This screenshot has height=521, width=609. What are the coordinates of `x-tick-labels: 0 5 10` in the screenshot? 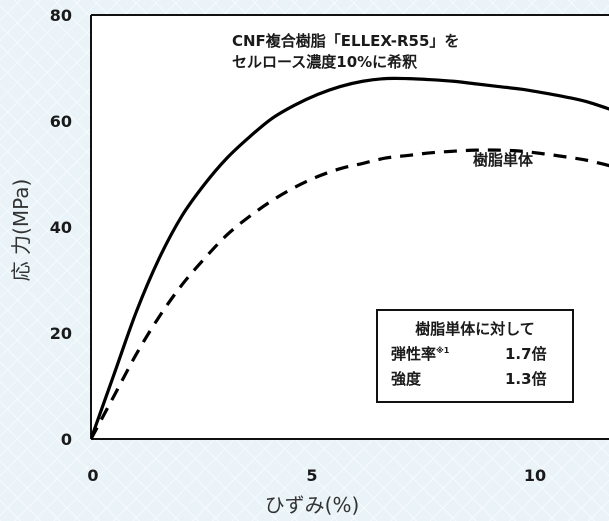 It's located at (316, 475).